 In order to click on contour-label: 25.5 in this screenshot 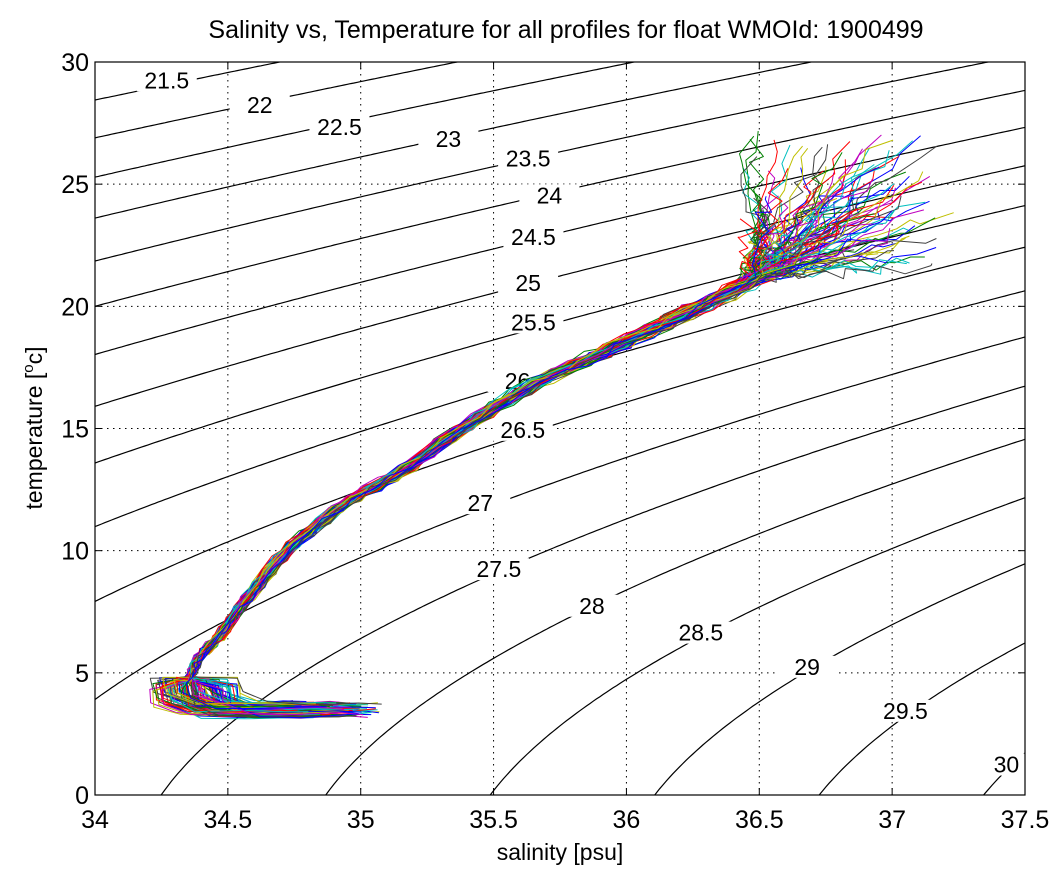, I will do `click(533, 322)`.